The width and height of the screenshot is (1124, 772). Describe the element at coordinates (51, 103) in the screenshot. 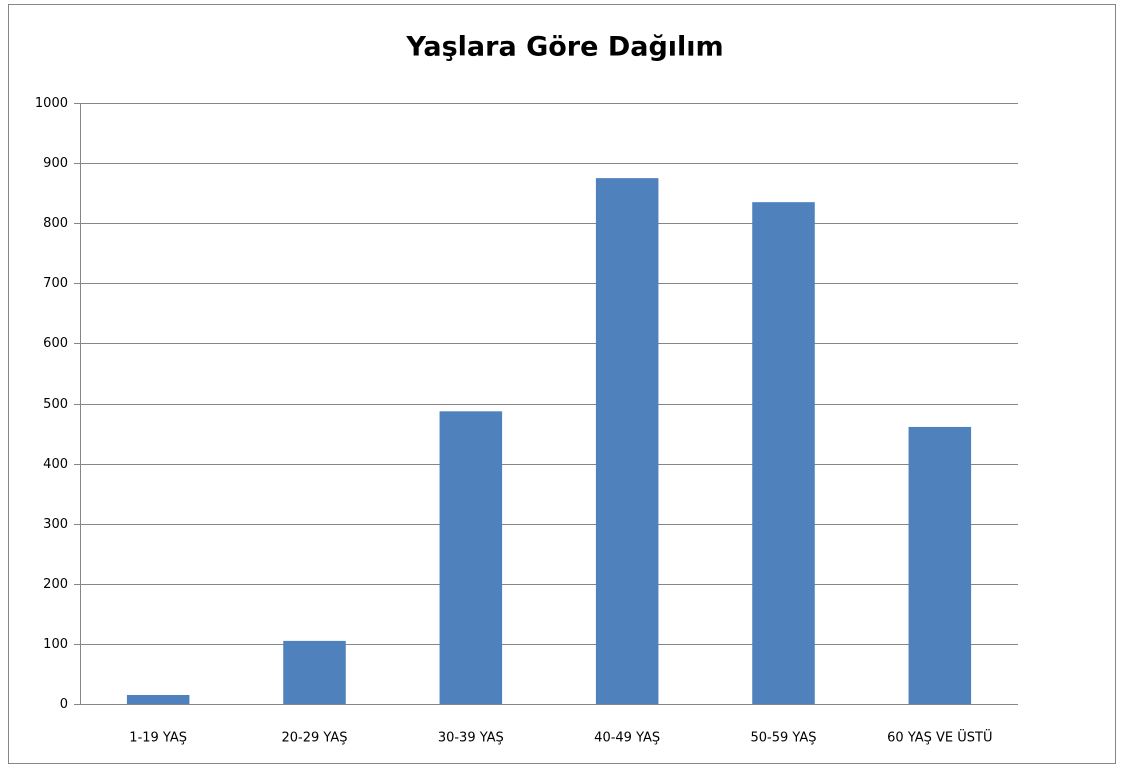

I see `y-tick-label: 1000` at that location.